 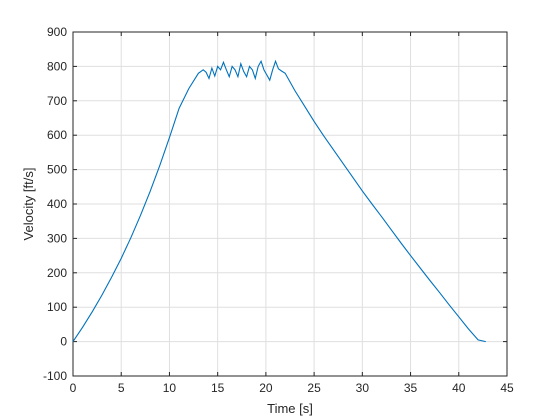 What do you see at coordinates (57, 66) in the screenshot?
I see `y-tick-label: 800` at bounding box center [57, 66].